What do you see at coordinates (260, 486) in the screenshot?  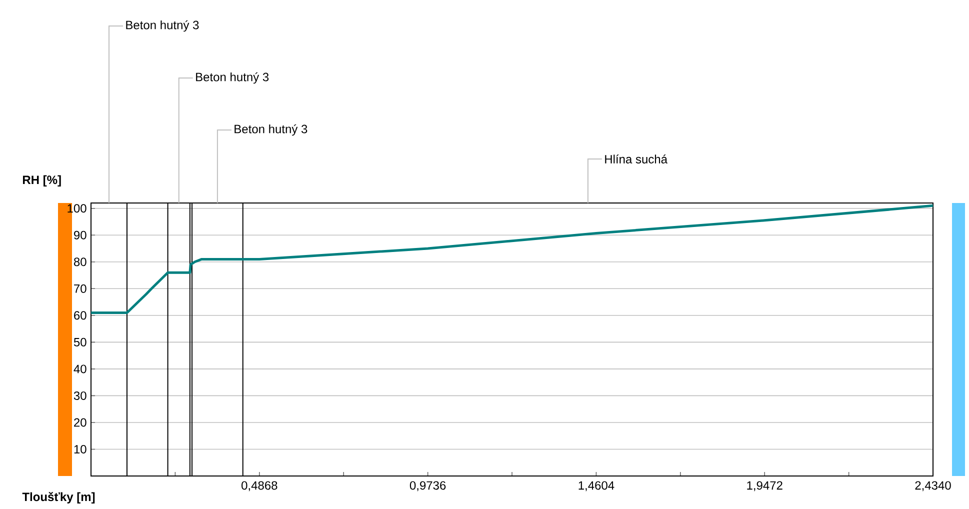 I see `x-tick-label: 0,4868` at bounding box center [260, 486].